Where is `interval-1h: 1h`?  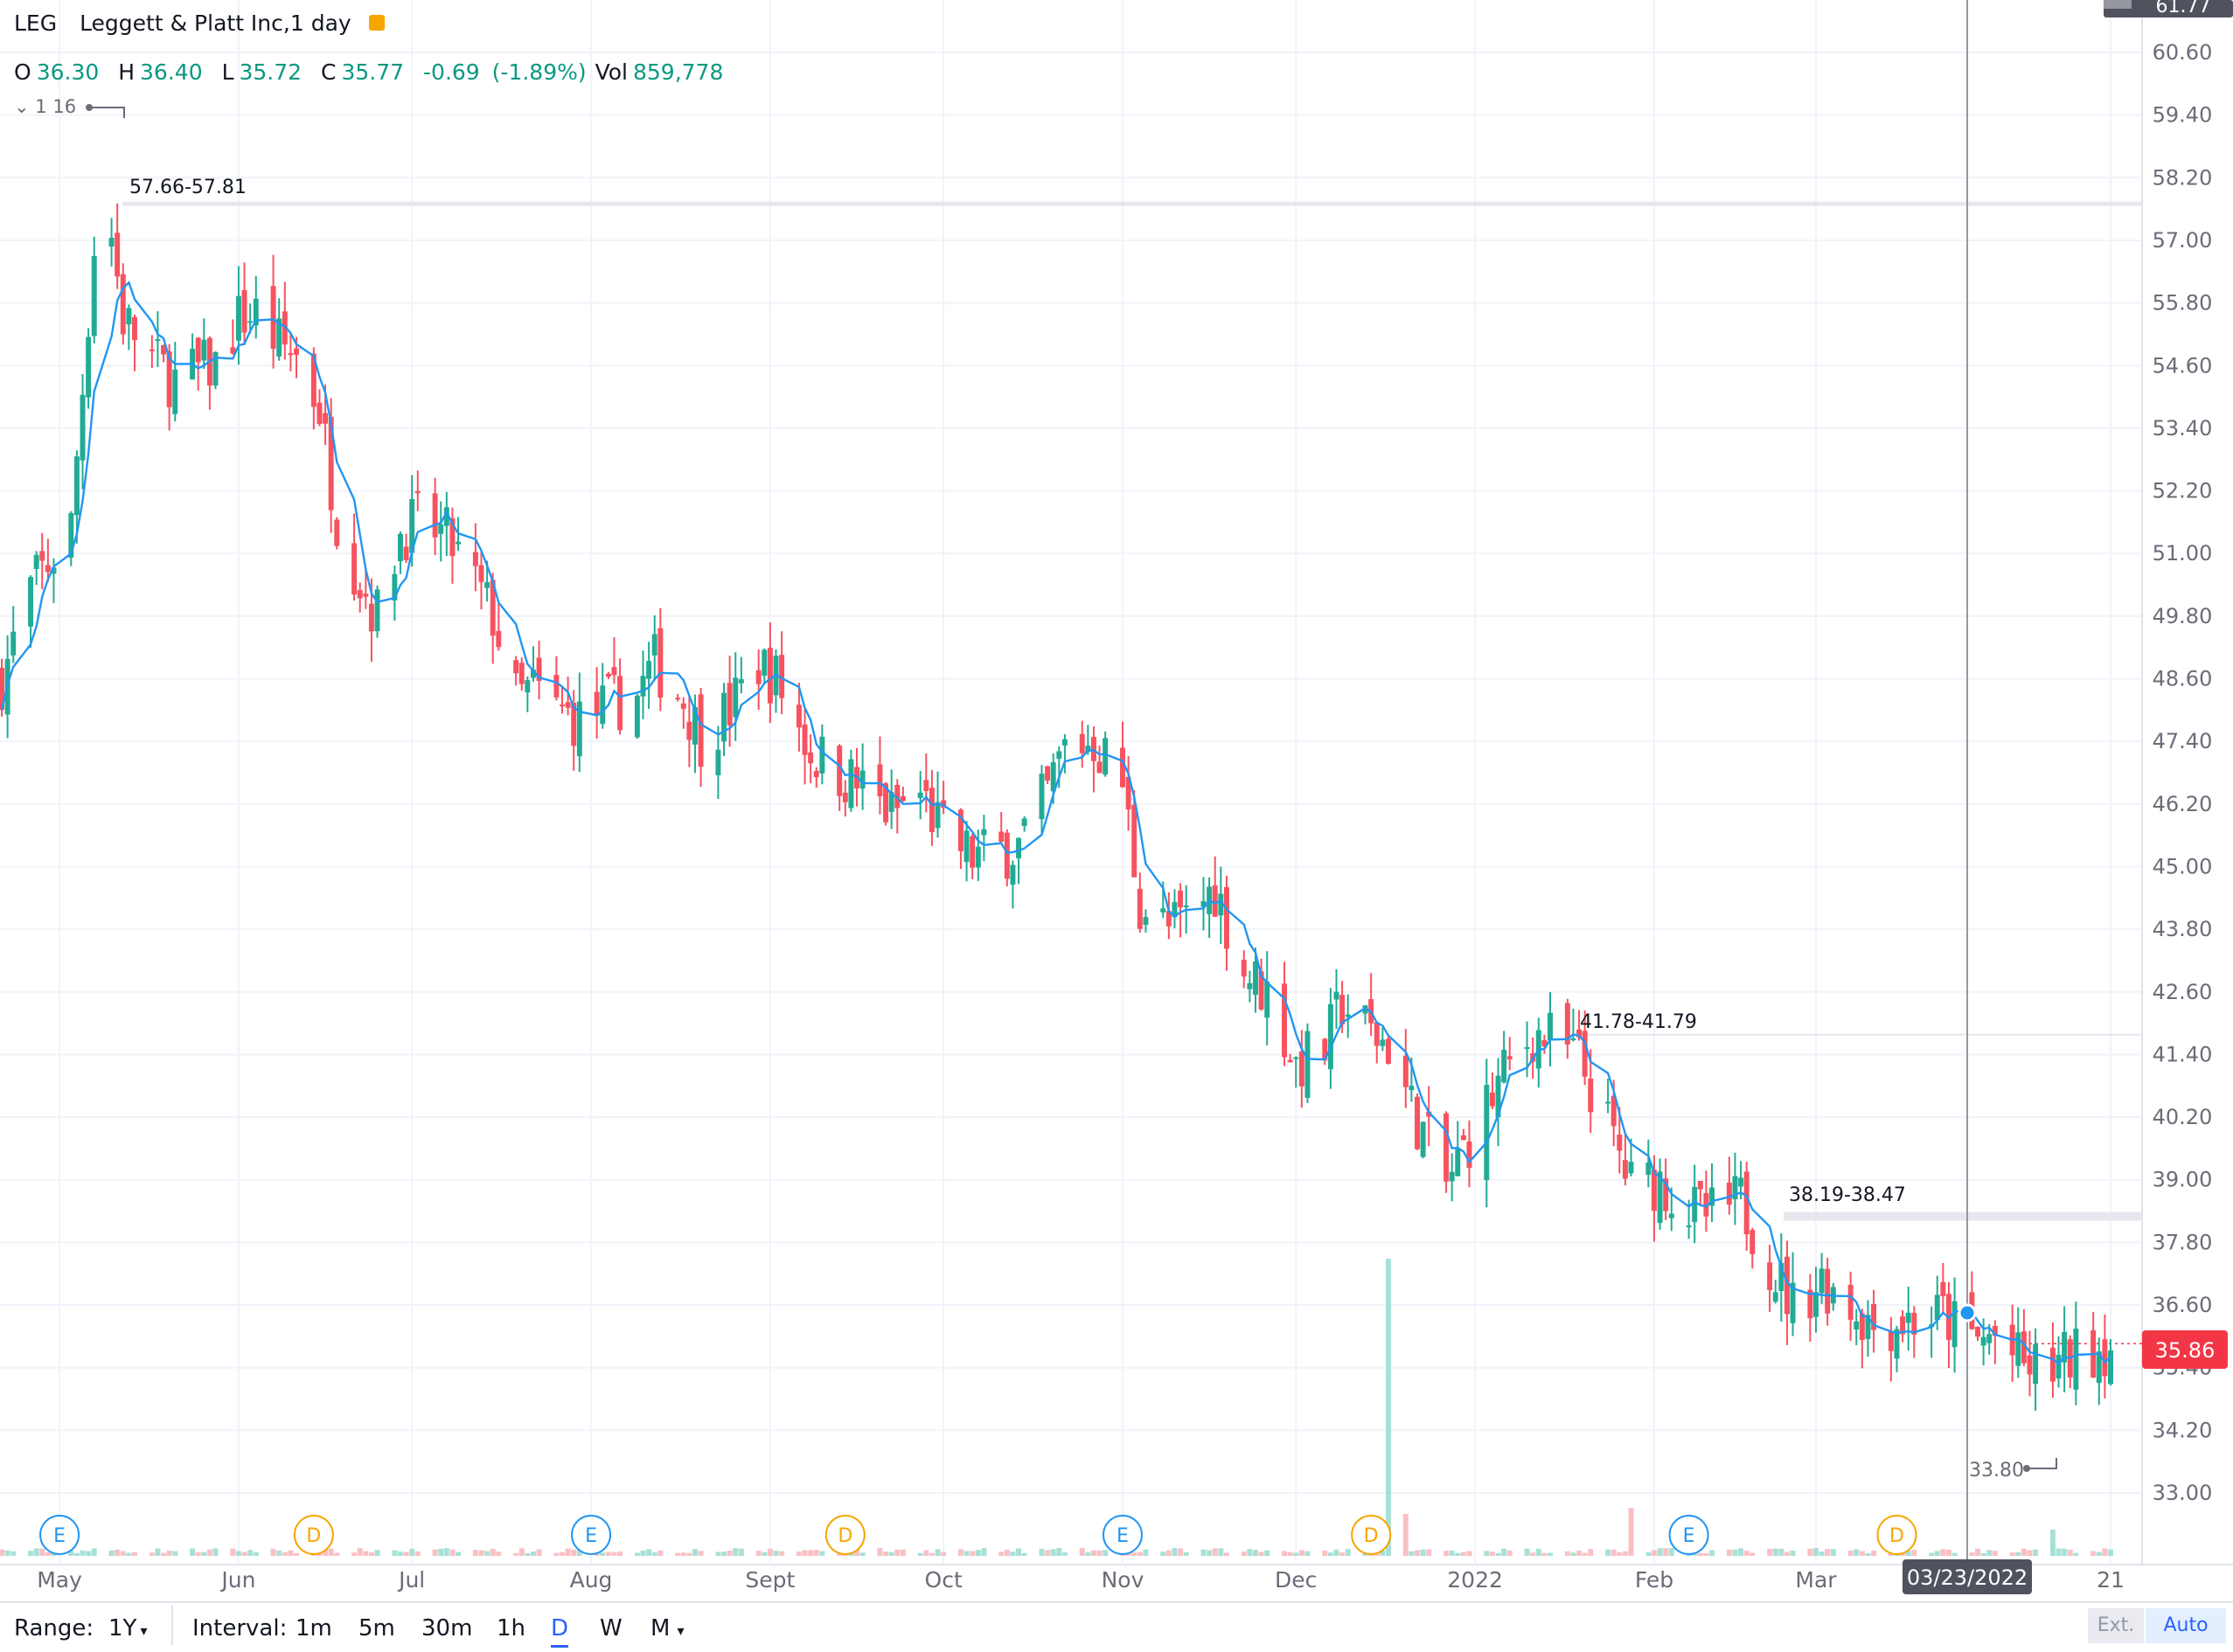
interval-1h: 1h is located at coordinates (512, 1629).